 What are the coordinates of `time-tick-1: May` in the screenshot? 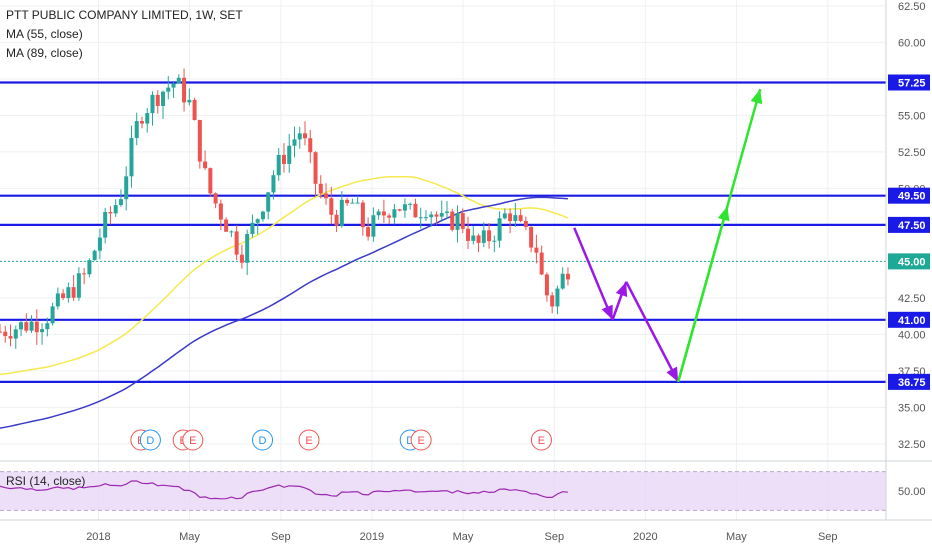 It's located at (189, 537).